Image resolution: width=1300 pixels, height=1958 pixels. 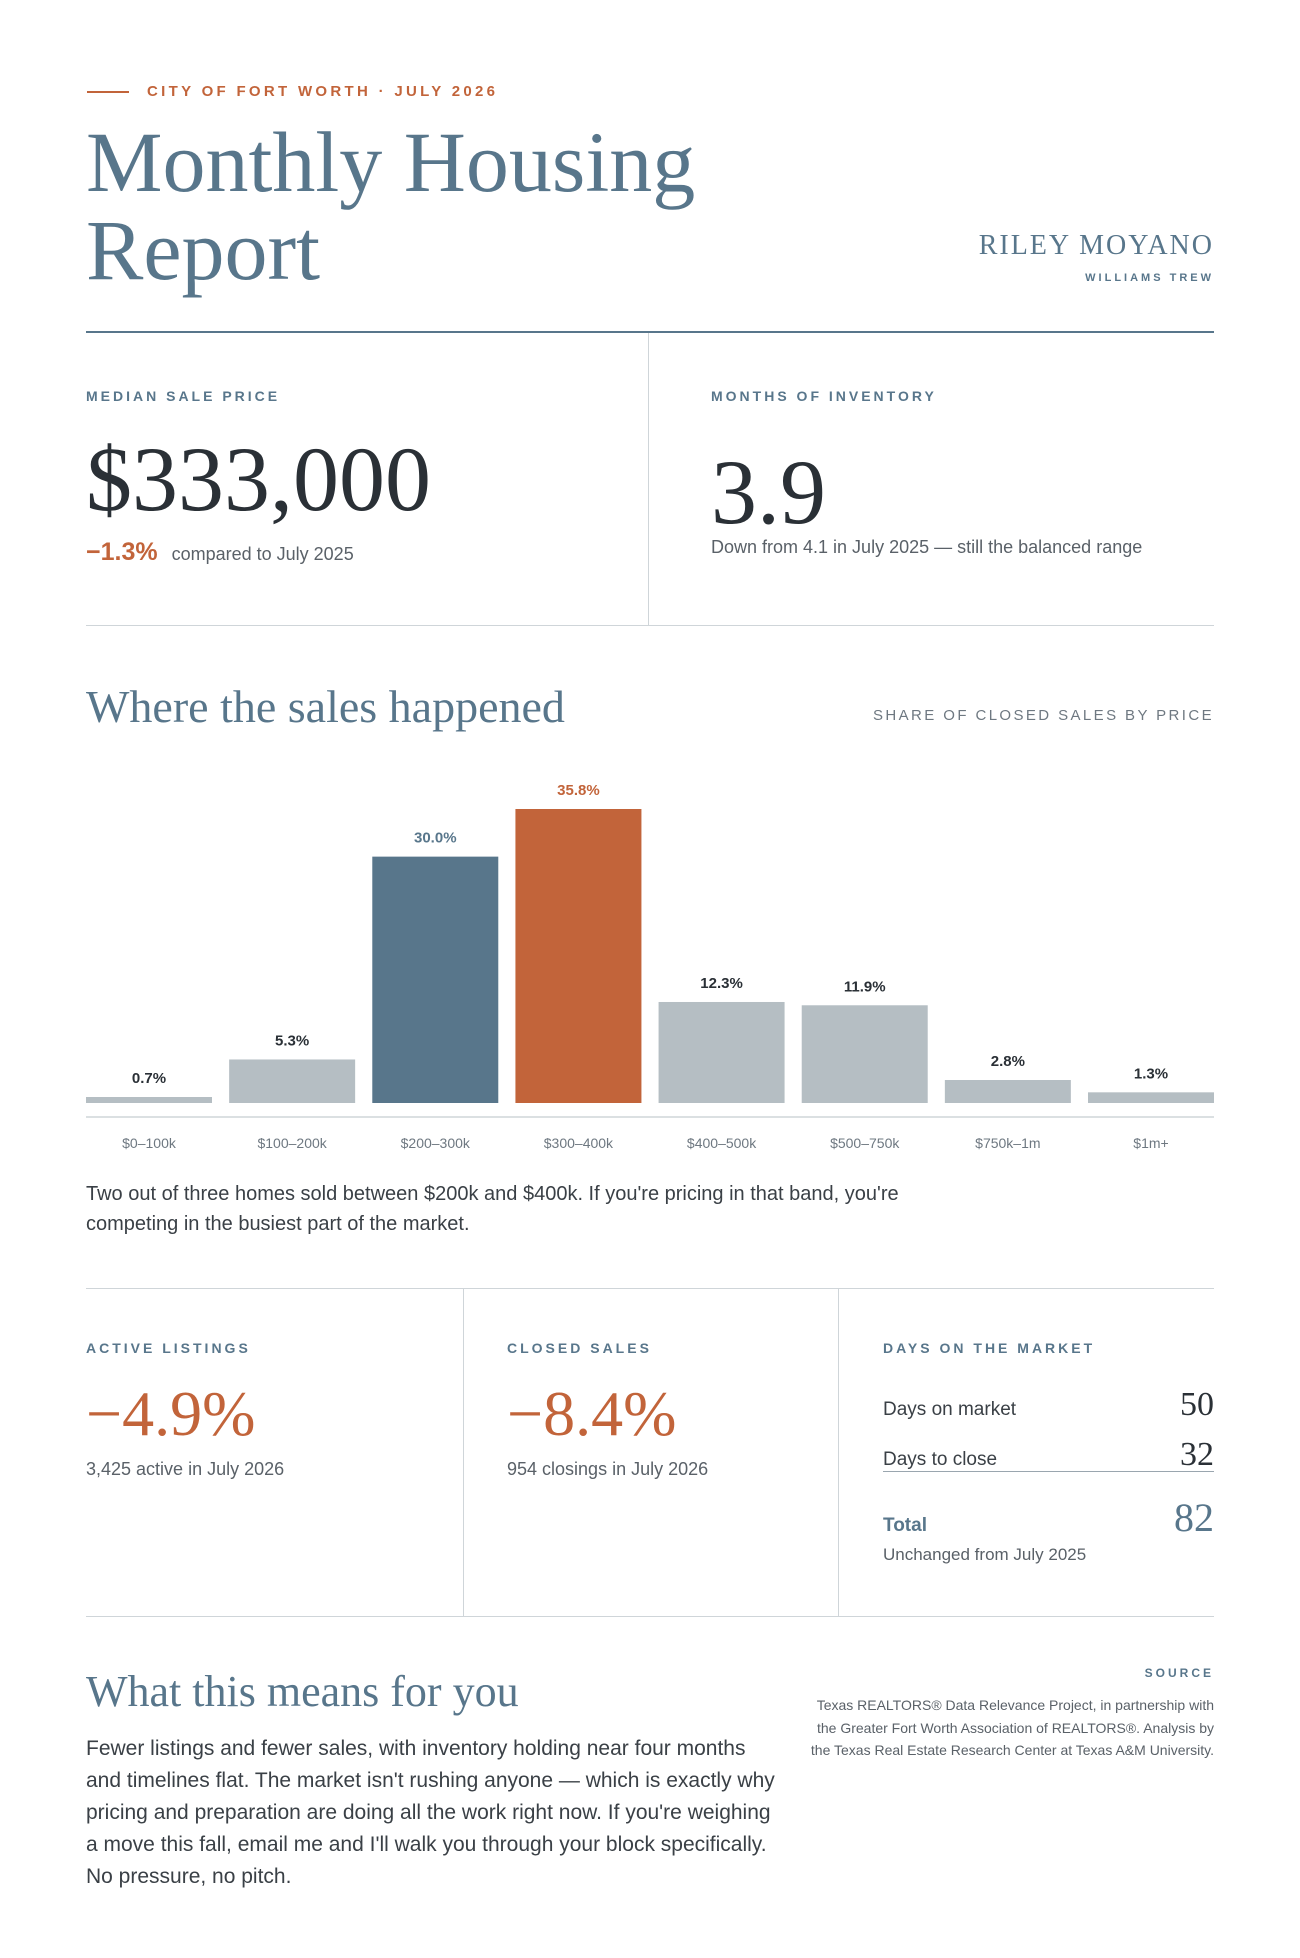 What do you see at coordinates (436, 1143) in the screenshot?
I see `x-tick-label: $200–300k` at bounding box center [436, 1143].